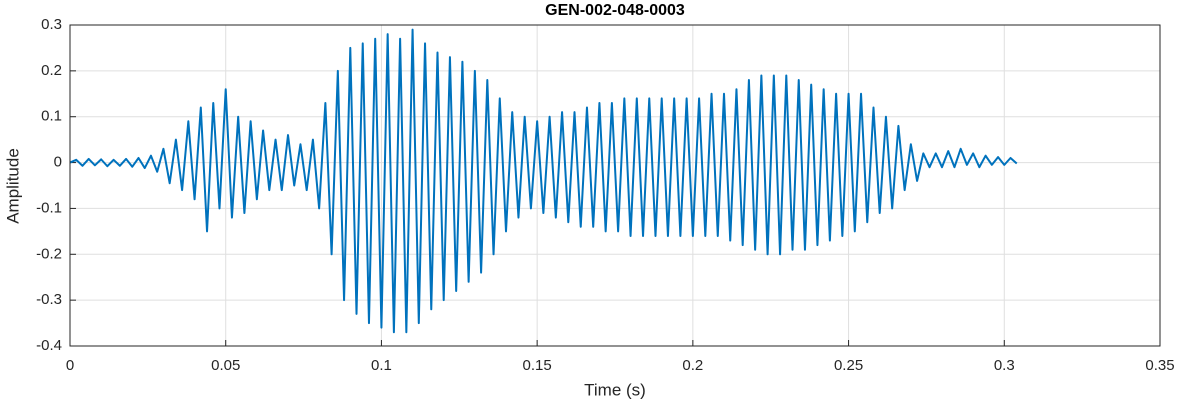 The height and width of the screenshot is (404, 1182). What do you see at coordinates (1159, 365) in the screenshot?
I see `x-tick-label: 0.35` at bounding box center [1159, 365].